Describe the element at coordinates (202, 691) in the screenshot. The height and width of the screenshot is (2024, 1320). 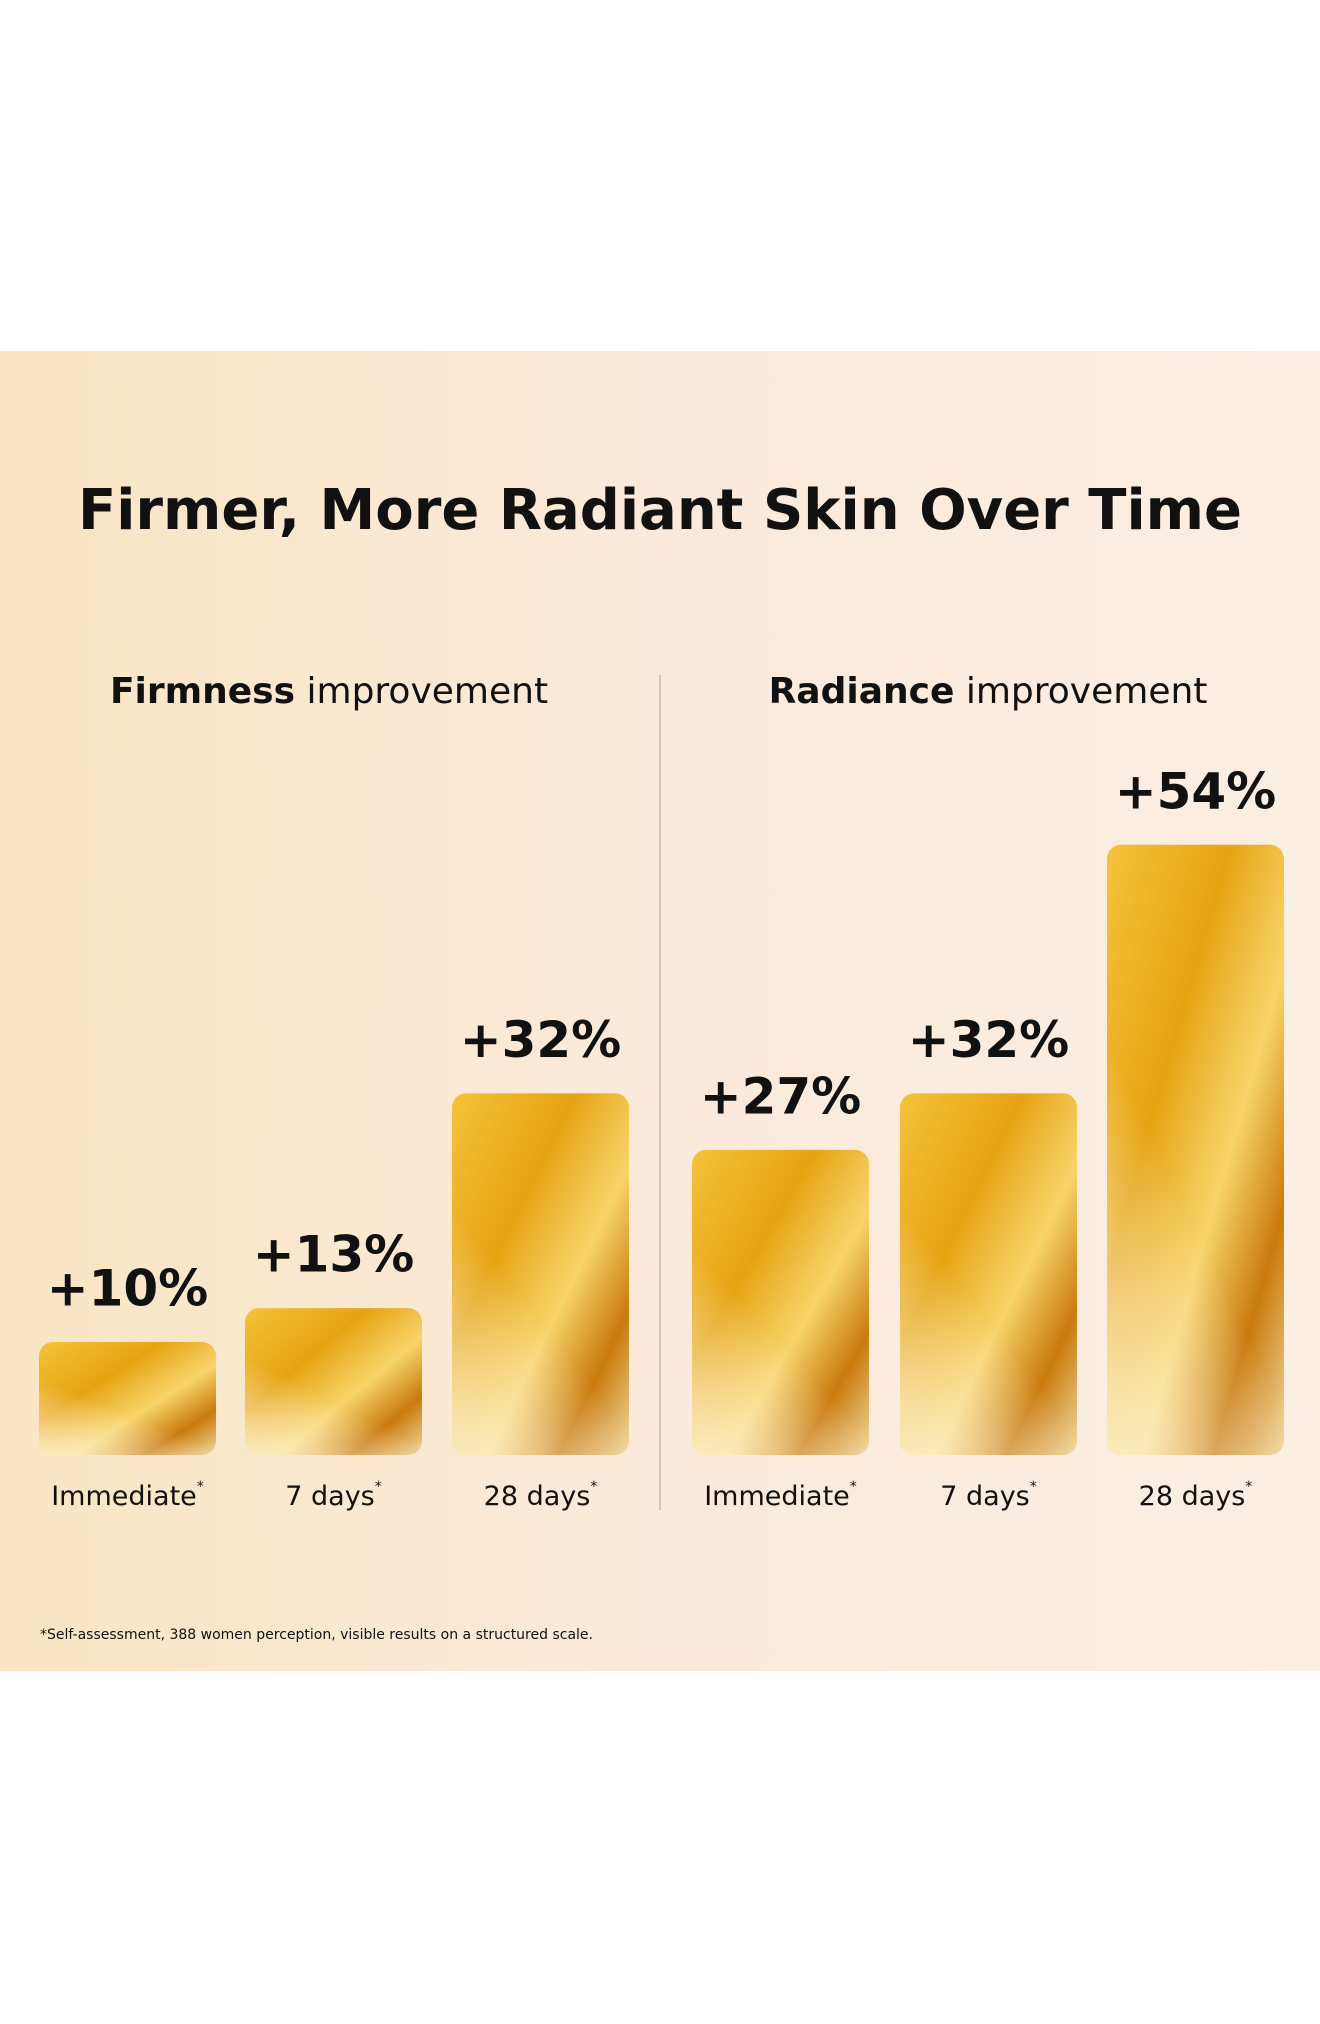
I see `subtitle-emphasis: Firmness` at that location.